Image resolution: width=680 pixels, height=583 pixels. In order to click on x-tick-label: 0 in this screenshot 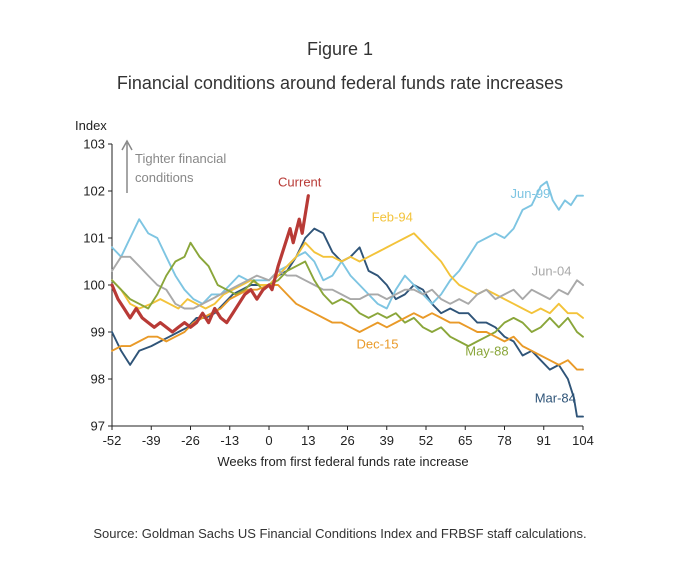, I will do `click(268, 440)`.